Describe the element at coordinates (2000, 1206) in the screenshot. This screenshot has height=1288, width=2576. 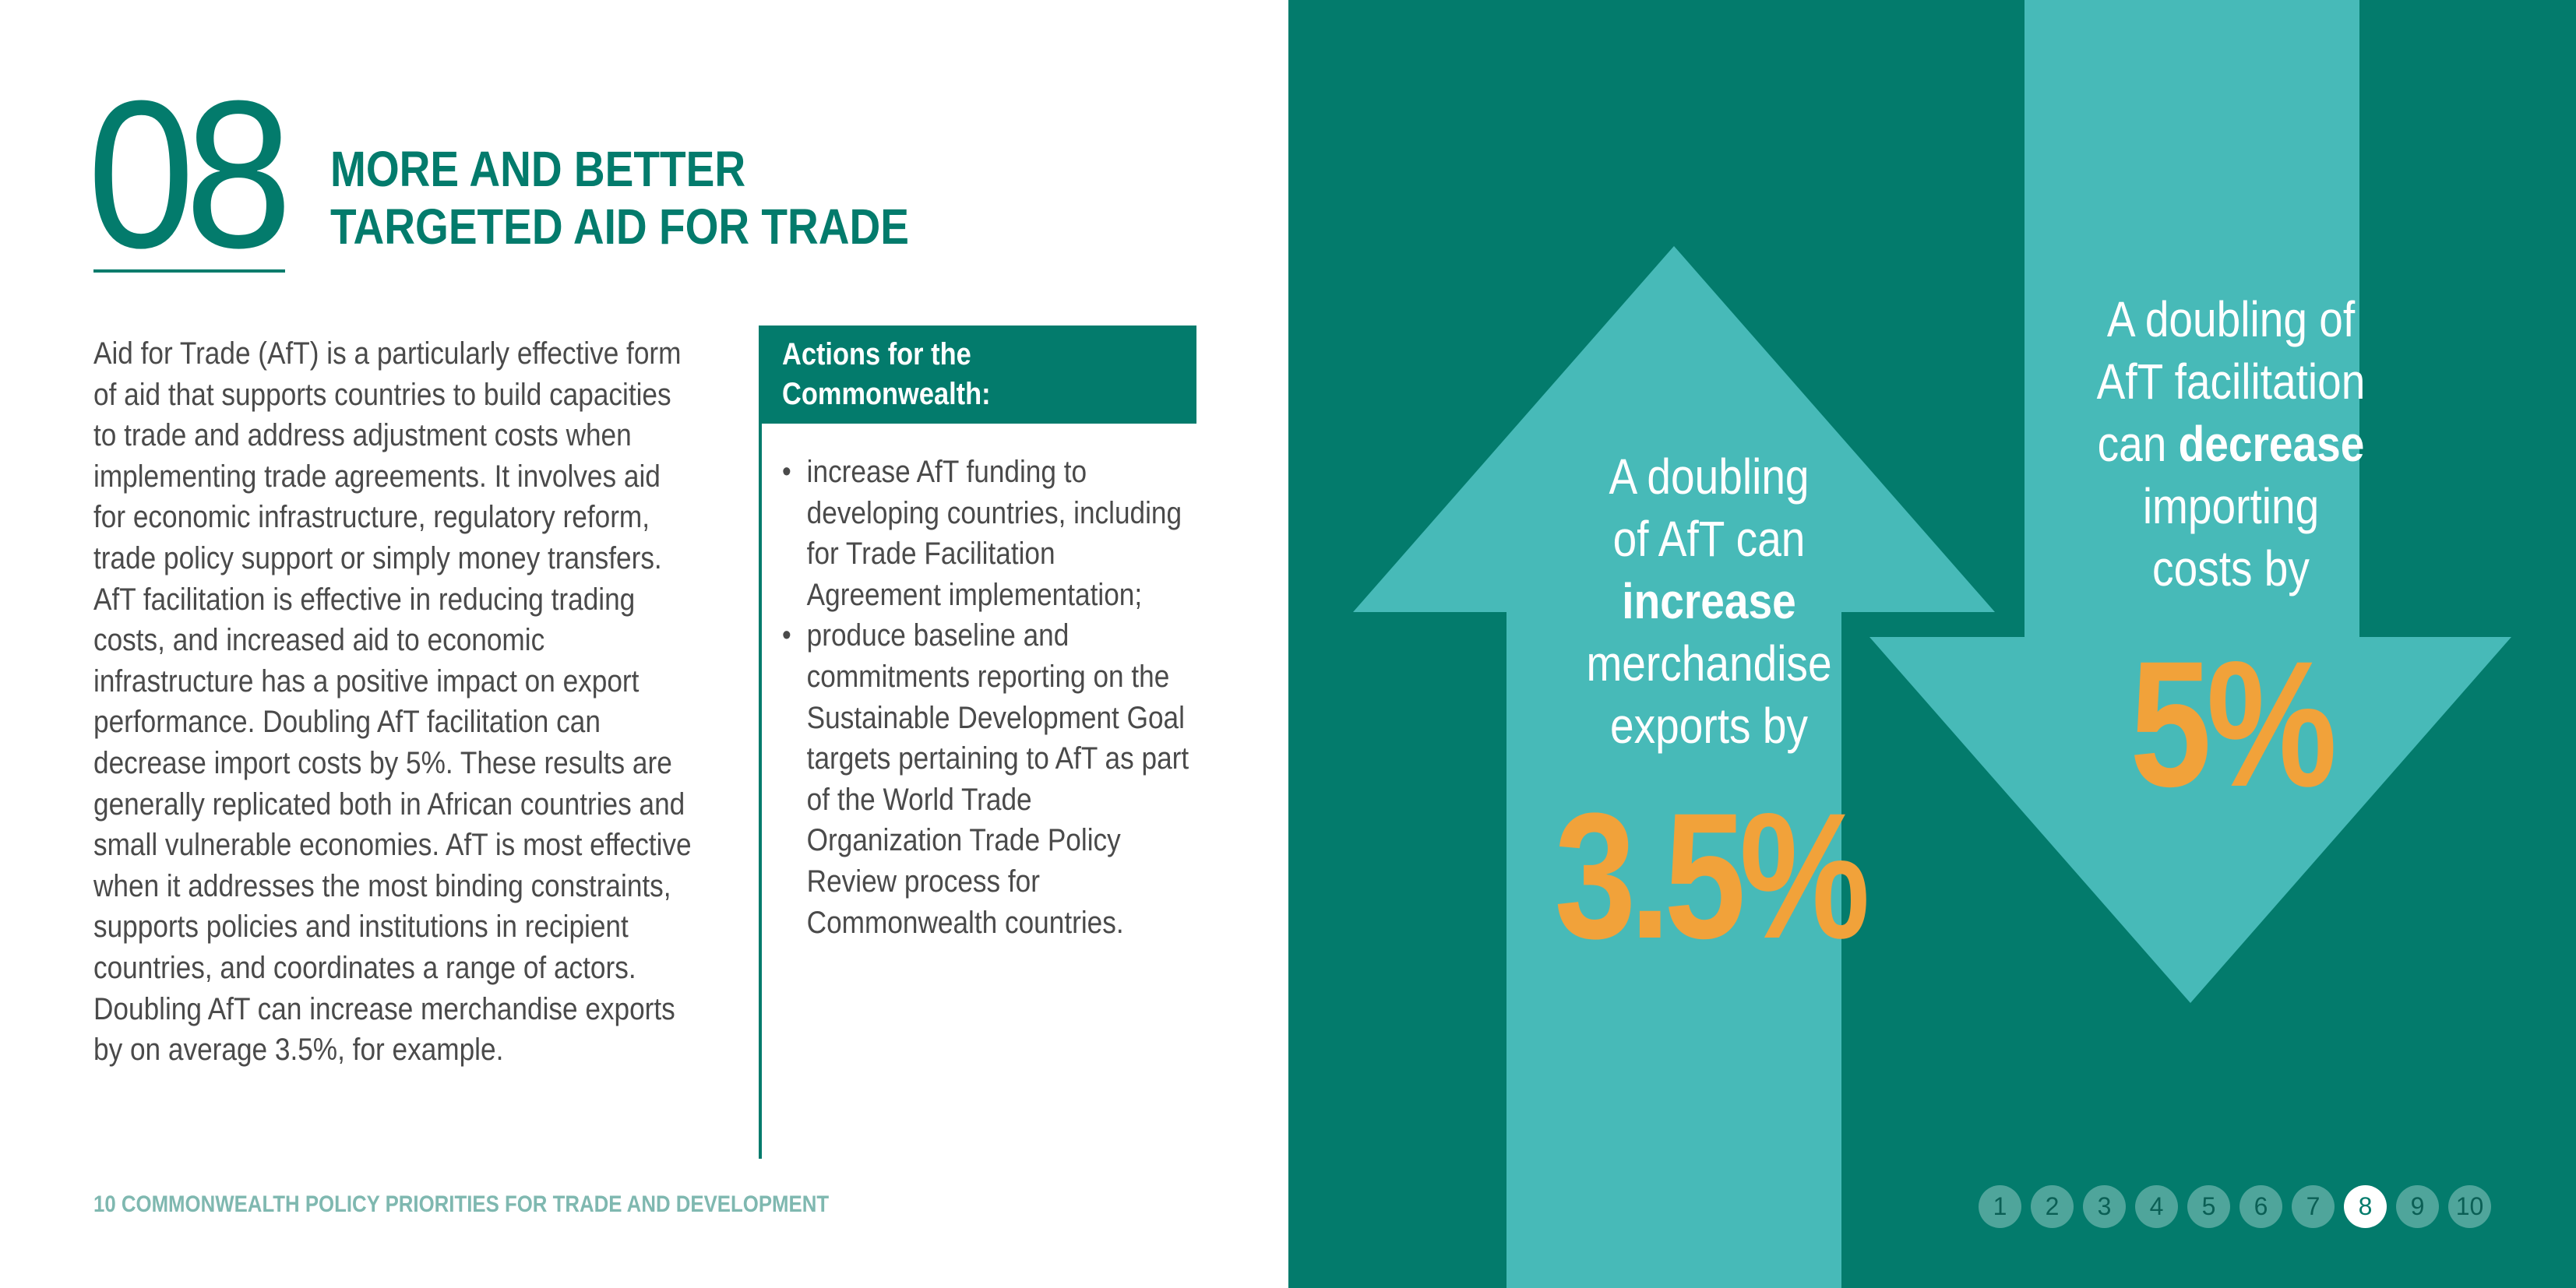
I see `page-link-1: 1` at that location.